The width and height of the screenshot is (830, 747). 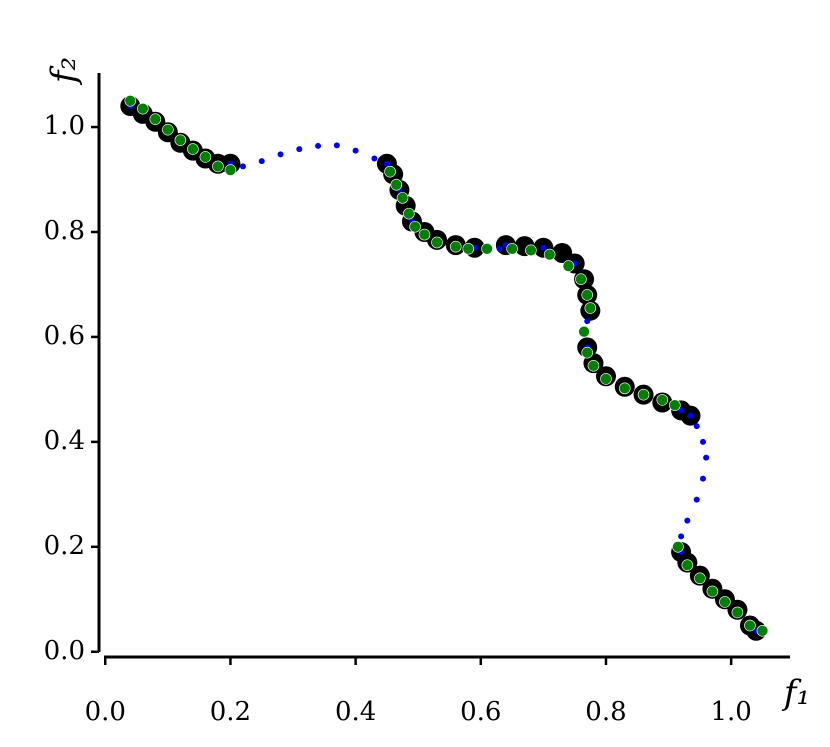 I want to click on x-tick-label: 1.0, so click(x=730, y=712).